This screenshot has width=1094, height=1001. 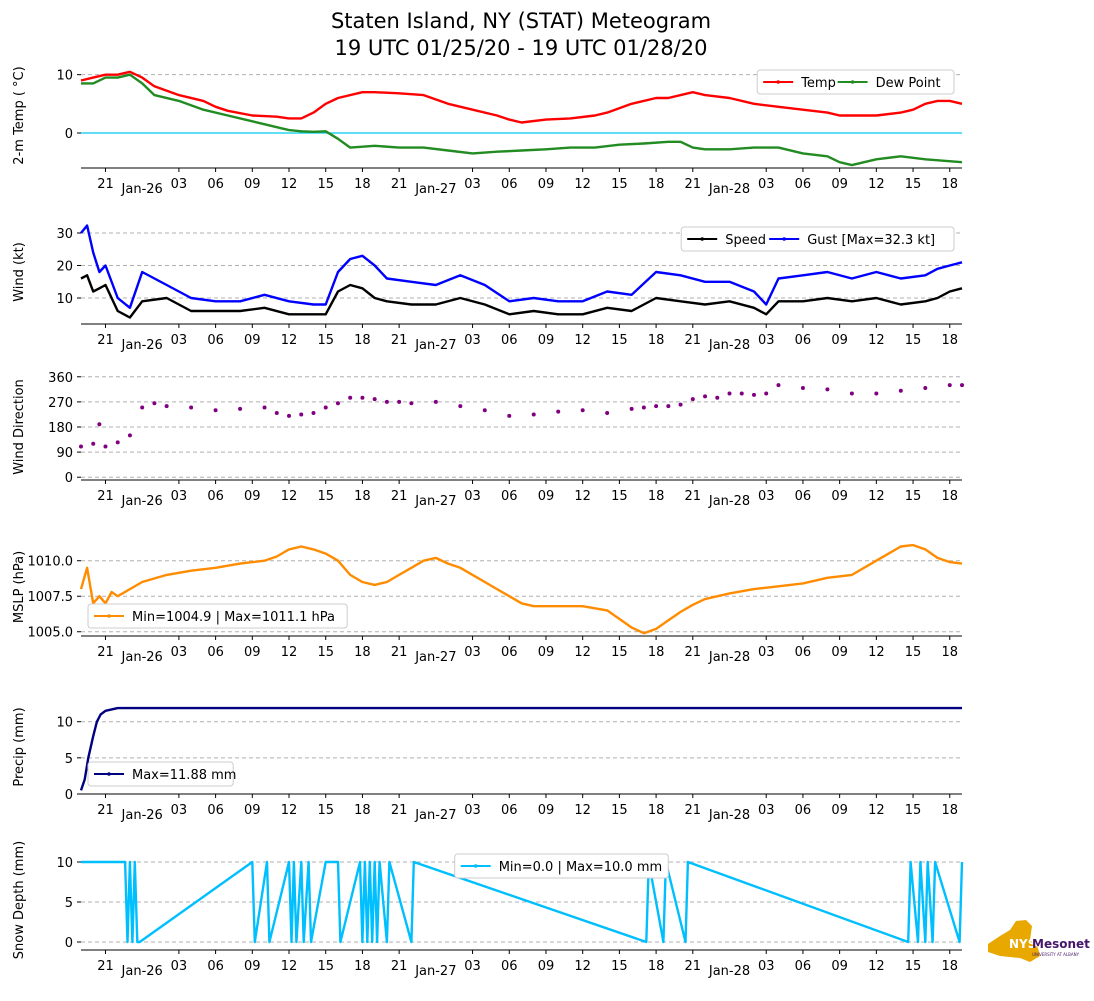 What do you see at coordinates (51, 633) in the screenshot?
I see `y-tick-label: 1005.0` at bounding box center [51, 633].